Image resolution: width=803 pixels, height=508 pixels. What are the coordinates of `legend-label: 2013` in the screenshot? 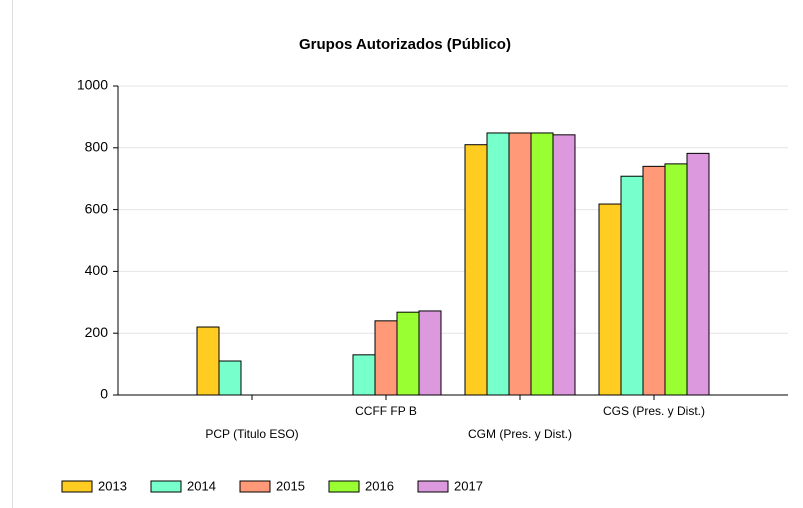 It's located at (112, 485).